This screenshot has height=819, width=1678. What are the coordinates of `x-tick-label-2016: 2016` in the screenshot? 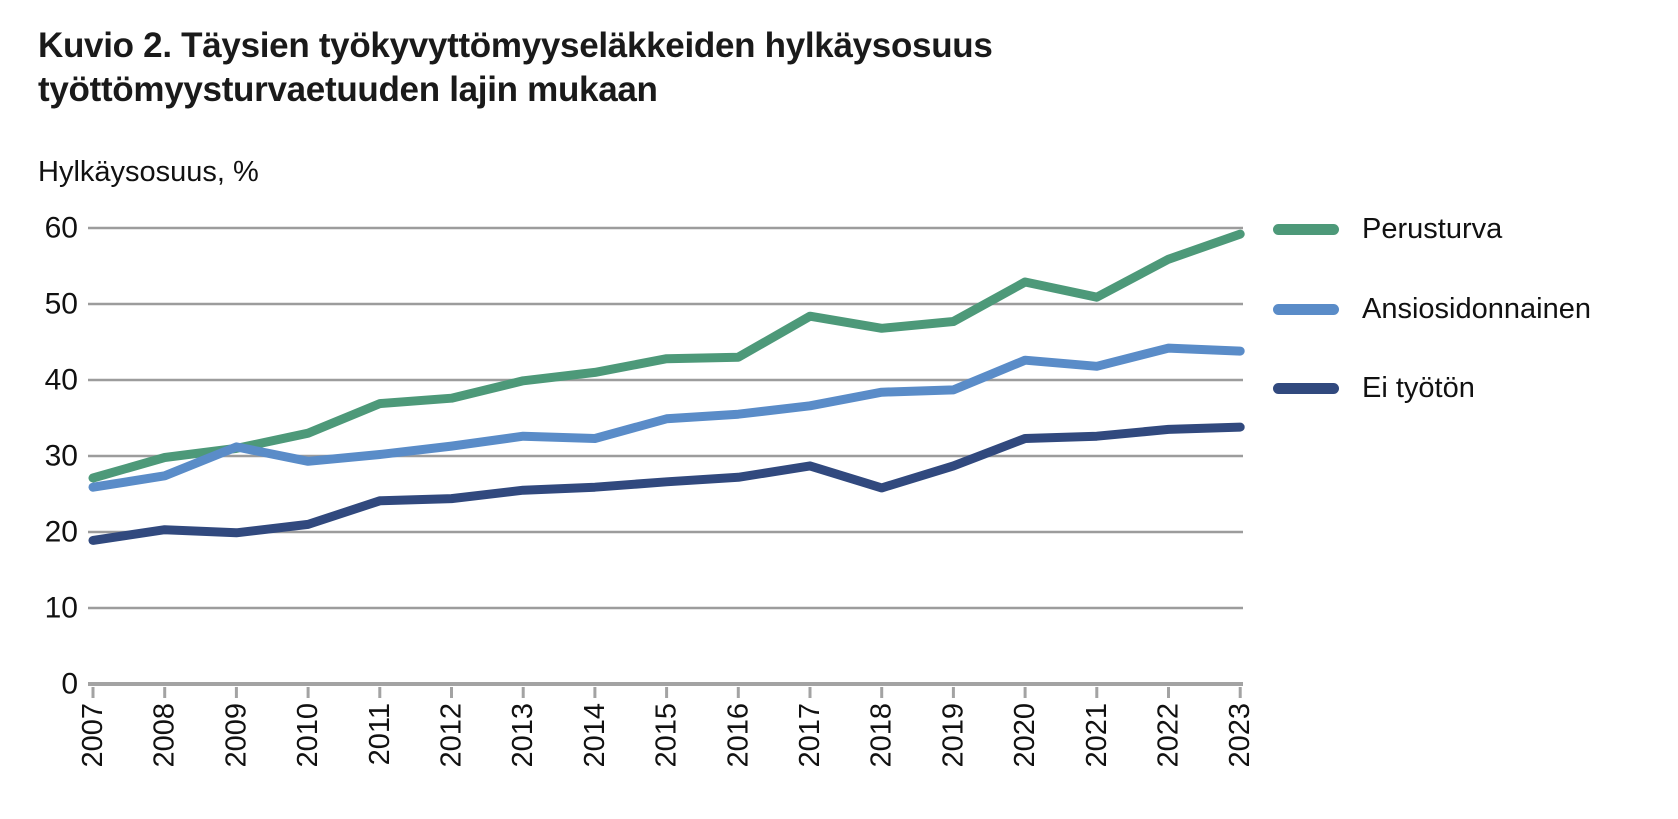 It's located at (738, 735).